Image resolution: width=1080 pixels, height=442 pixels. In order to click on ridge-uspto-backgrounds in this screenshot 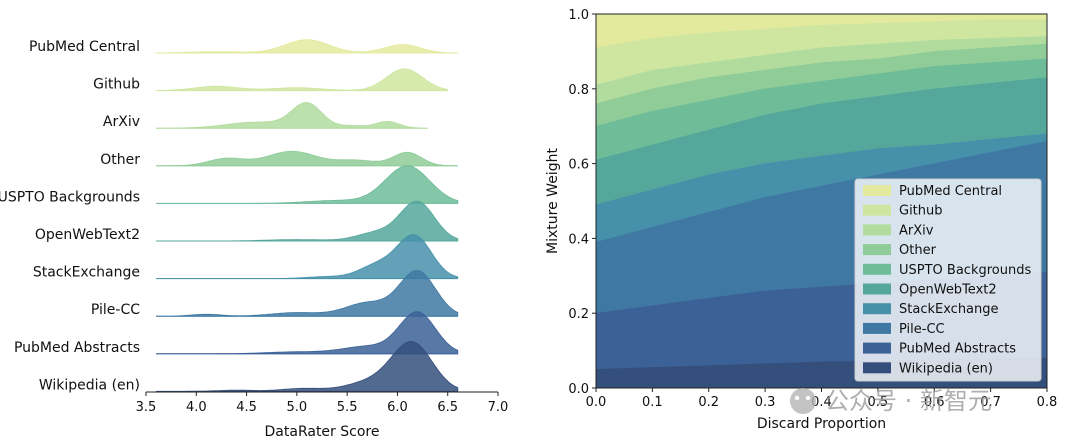, I will do `click(307, 184)`.